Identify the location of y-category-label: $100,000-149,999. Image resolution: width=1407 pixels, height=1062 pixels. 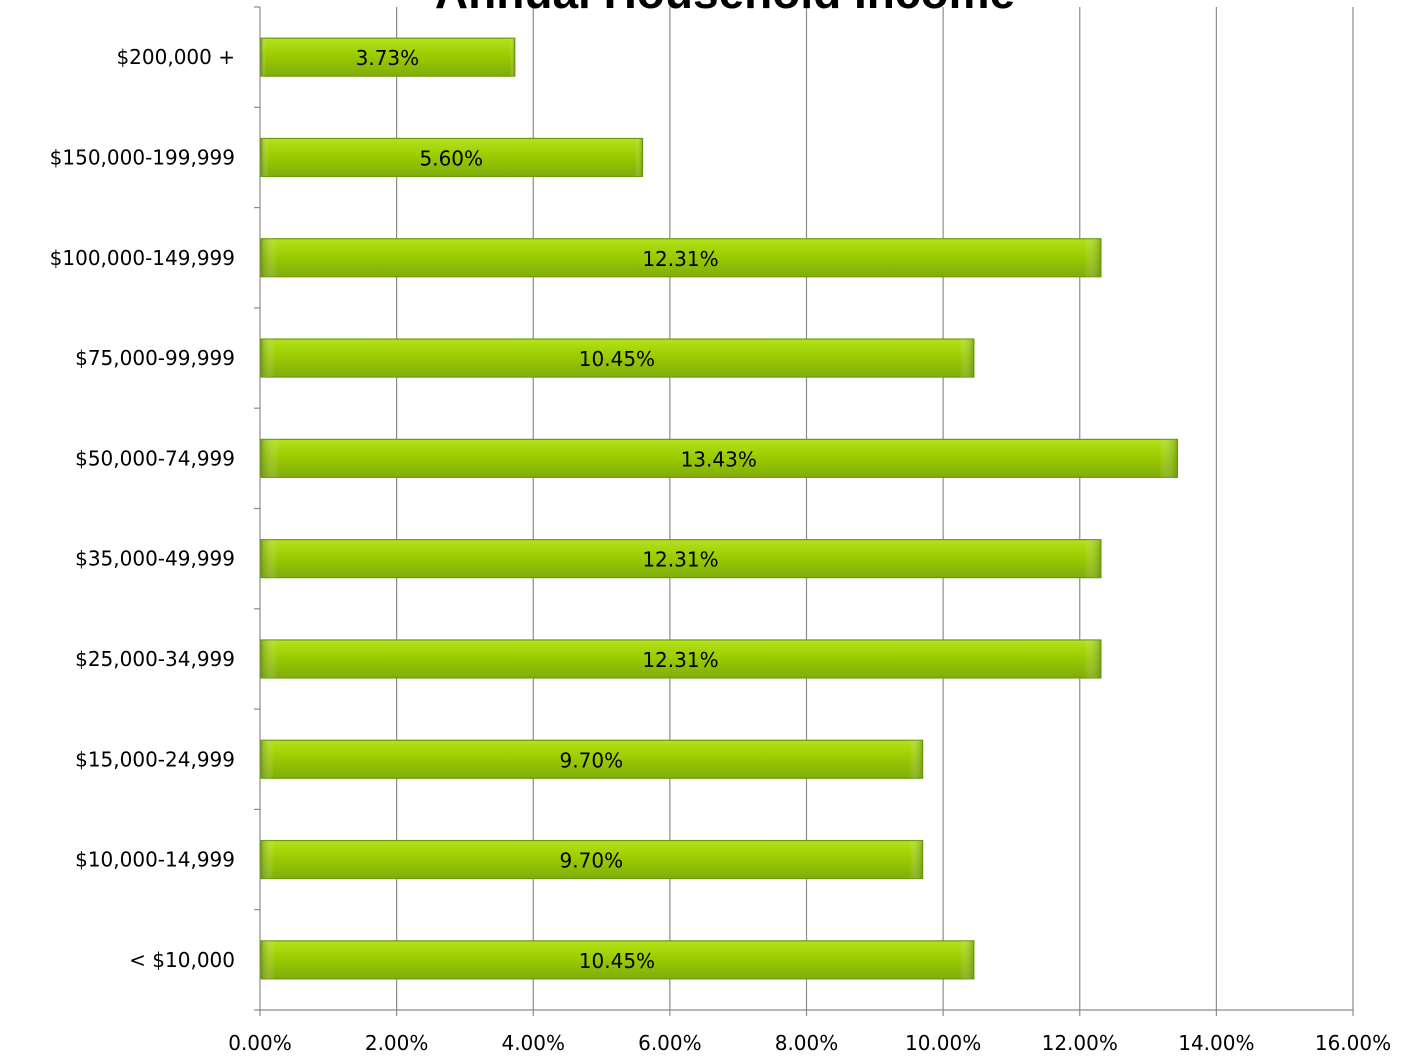
(142, 258).